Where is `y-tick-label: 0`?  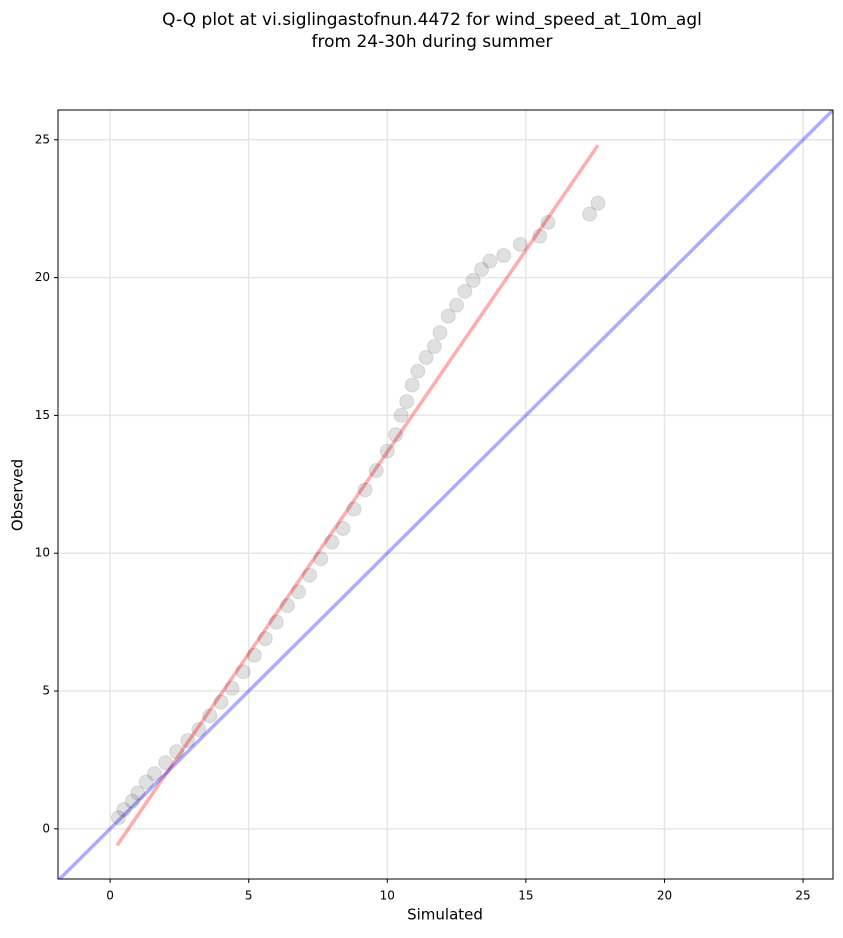
y-tick-label: 0 is located at coordinates (46, 828).